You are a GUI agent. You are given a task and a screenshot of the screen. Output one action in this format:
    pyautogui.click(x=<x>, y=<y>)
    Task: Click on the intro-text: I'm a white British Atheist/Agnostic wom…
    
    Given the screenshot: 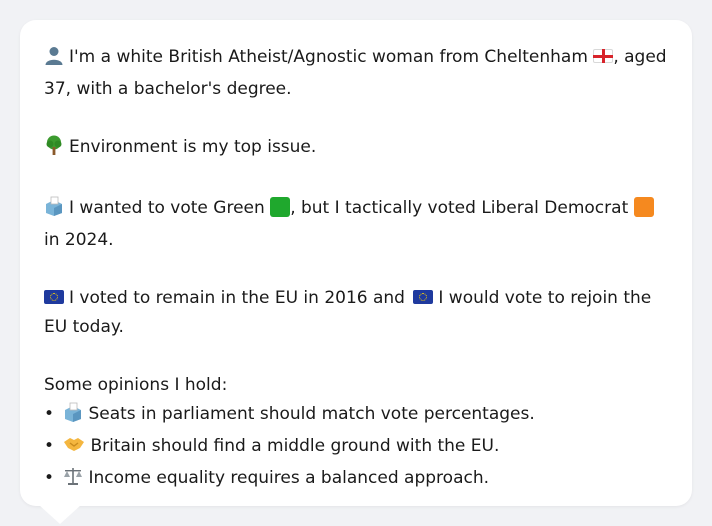 What is the action you would take?
    pyautogui.click(x=328, y=57)
    